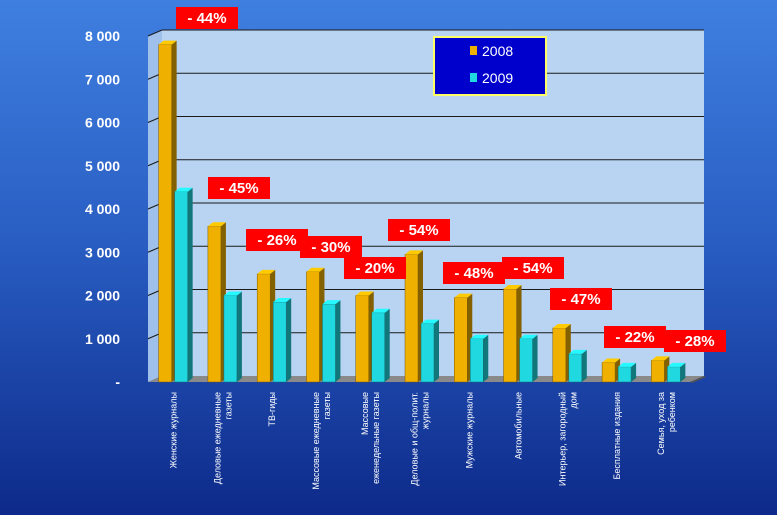 The image size is (777, 515). I want to click on svg-text: Массовые ежедневныегазеты, so click(321, 441).